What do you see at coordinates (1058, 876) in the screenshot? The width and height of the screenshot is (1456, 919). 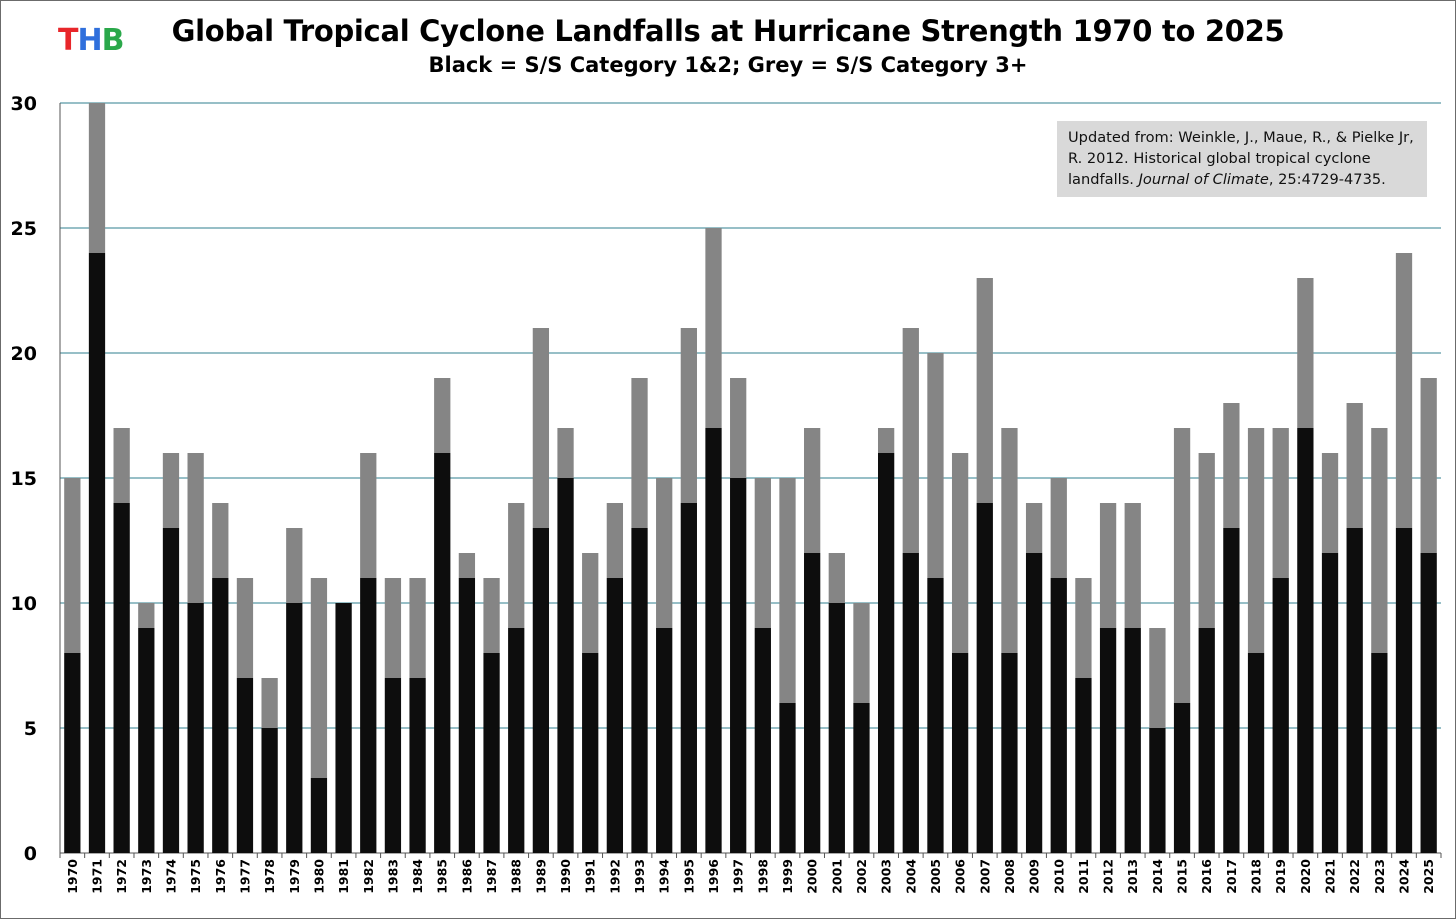 I see `x-tick-label: 2010` at bounding box center [1058, 876].